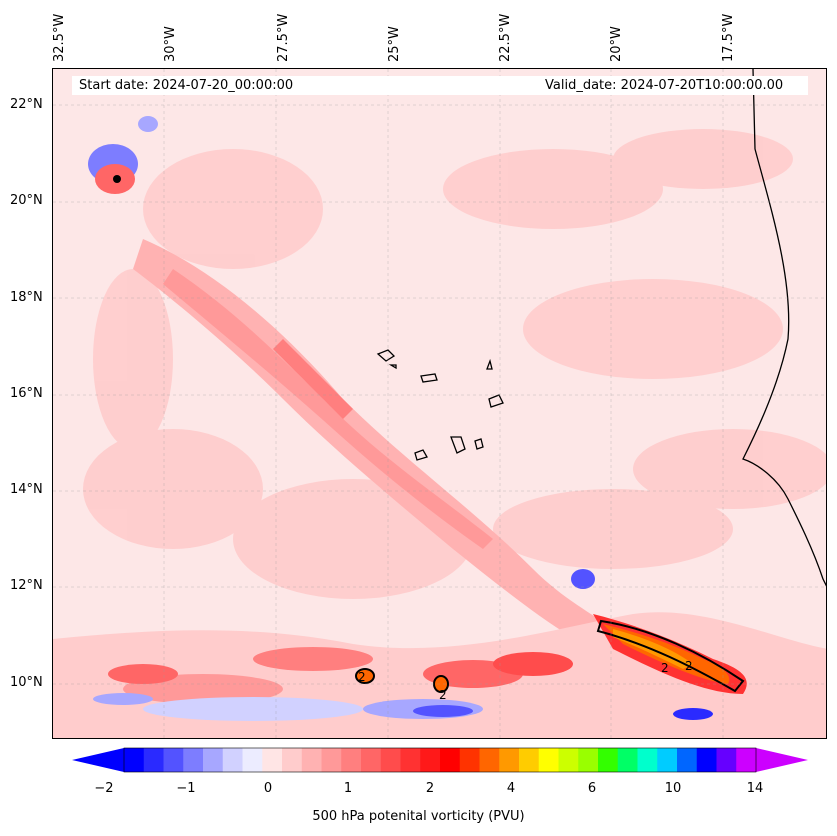 This screenshot has height=836, width=837. I want to click on colorbar-tick-label: 4, so click(511, 788).